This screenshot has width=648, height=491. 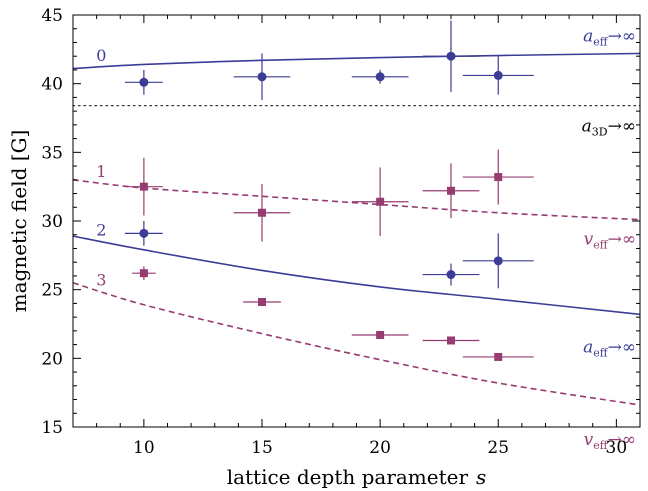 What do you see at coordinates (144, 448) in the screenshot?
I see `x-tick-label: 10` at bounding box center [144, 448].